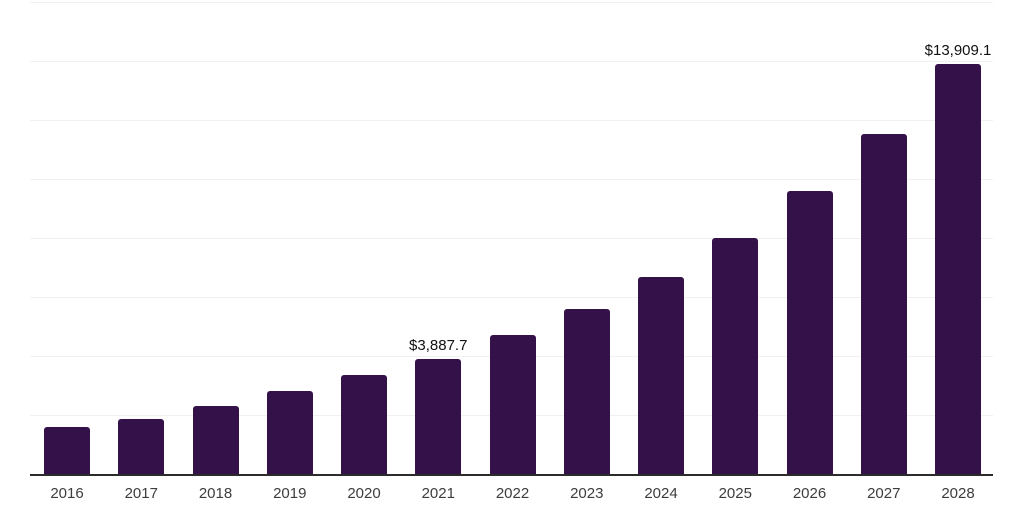 The height and width of the screenshot is (512, 1024). I want to click on x-tick-label-2027: 2027, so click(884, 493).